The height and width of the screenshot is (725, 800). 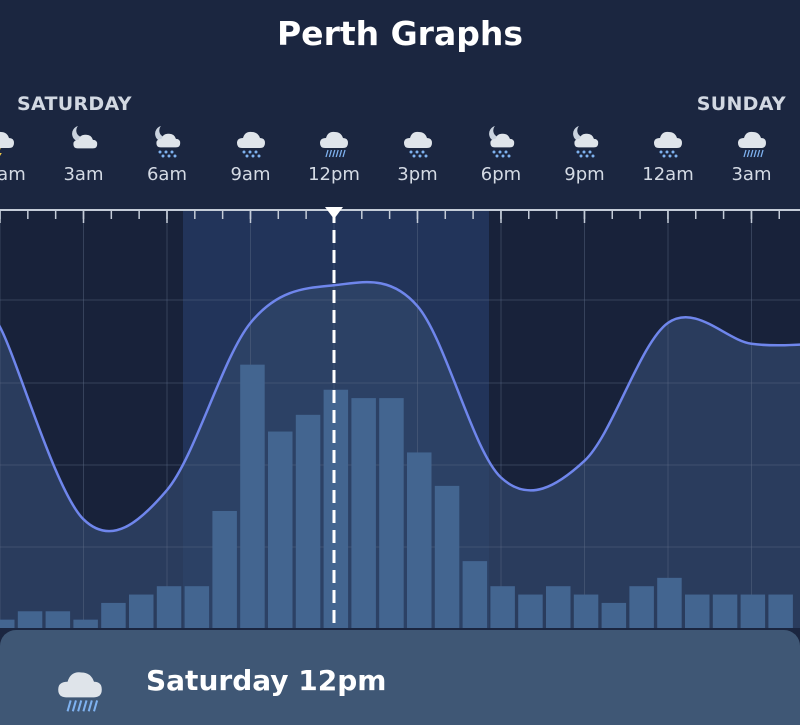 I want to click on selected-time-marker, so click(x=334, y=213).